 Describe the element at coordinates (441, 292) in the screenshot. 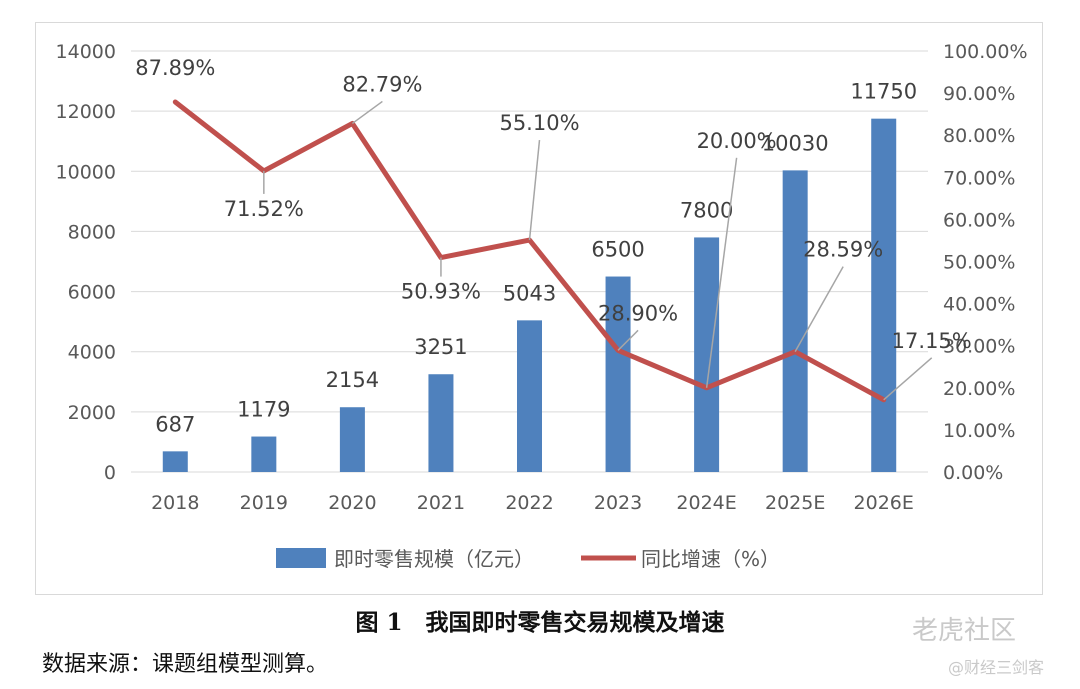

I see `line-value-label: 50.93%` at that location.